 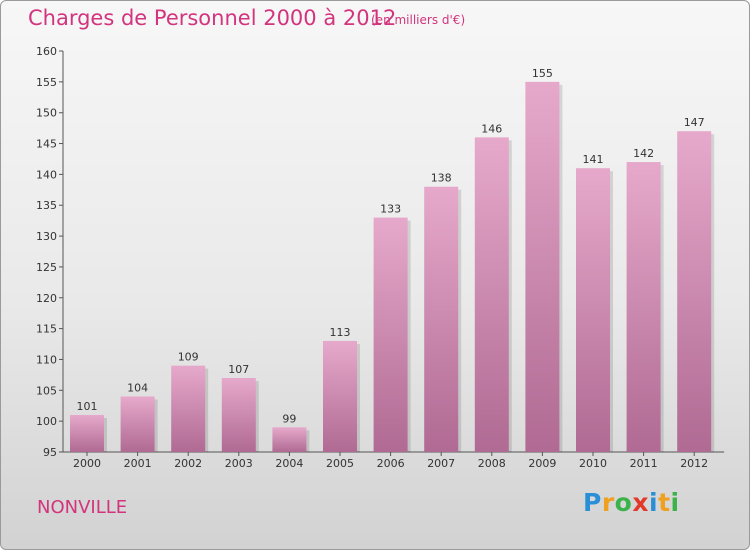 I want to click on x-tick-label: 2004, so click(x=289, y=463).